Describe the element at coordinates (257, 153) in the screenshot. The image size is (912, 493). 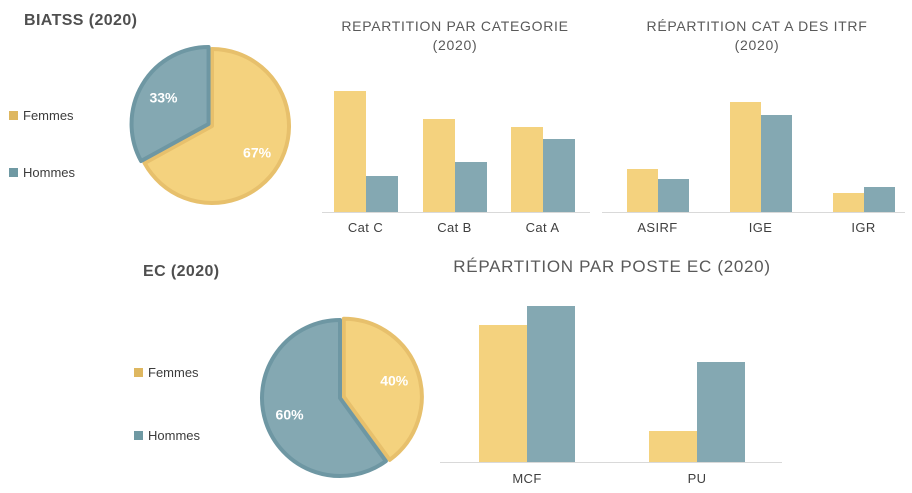
I see `pie-percent-label-femmes: 67%` at that location.